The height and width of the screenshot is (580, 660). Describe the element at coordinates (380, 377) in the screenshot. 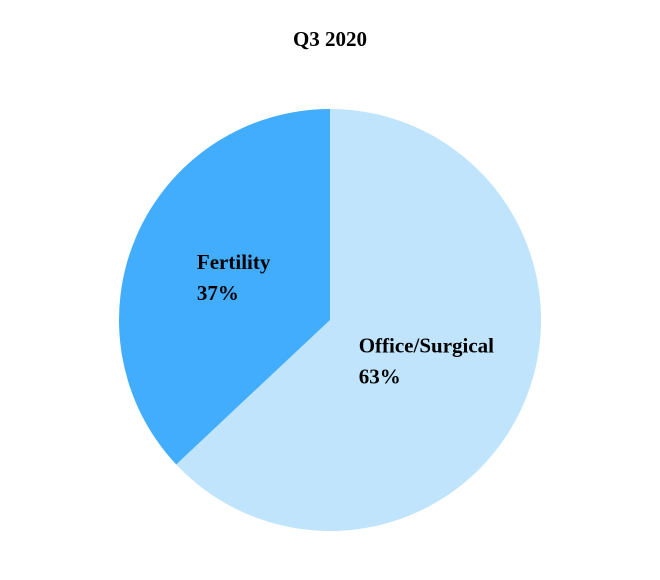

I see `value-label: 63%` at that location.